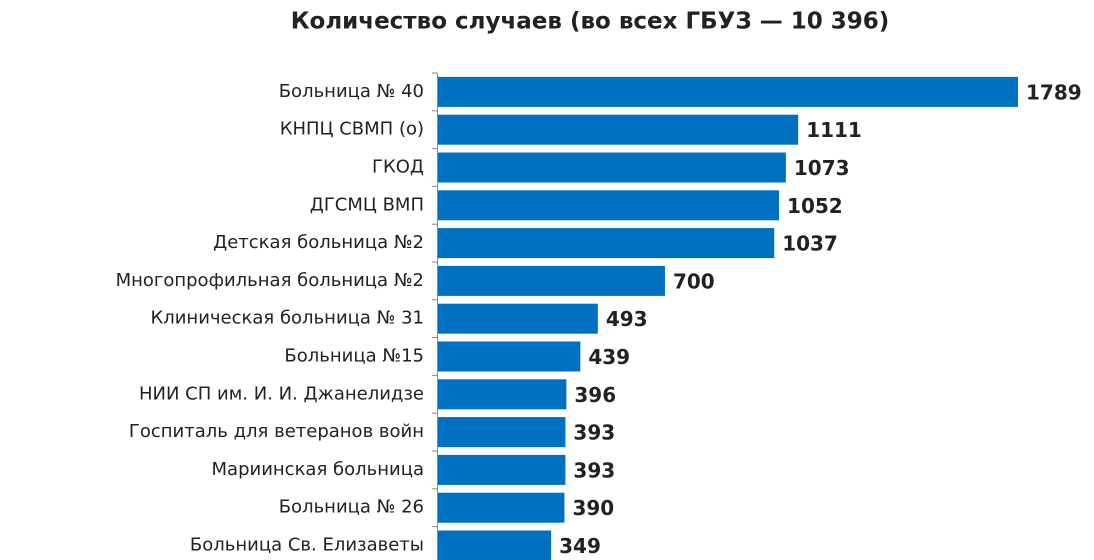 This screenshot has width=1094, height=560. I want to click on value-label: 349, so click(580, 546).